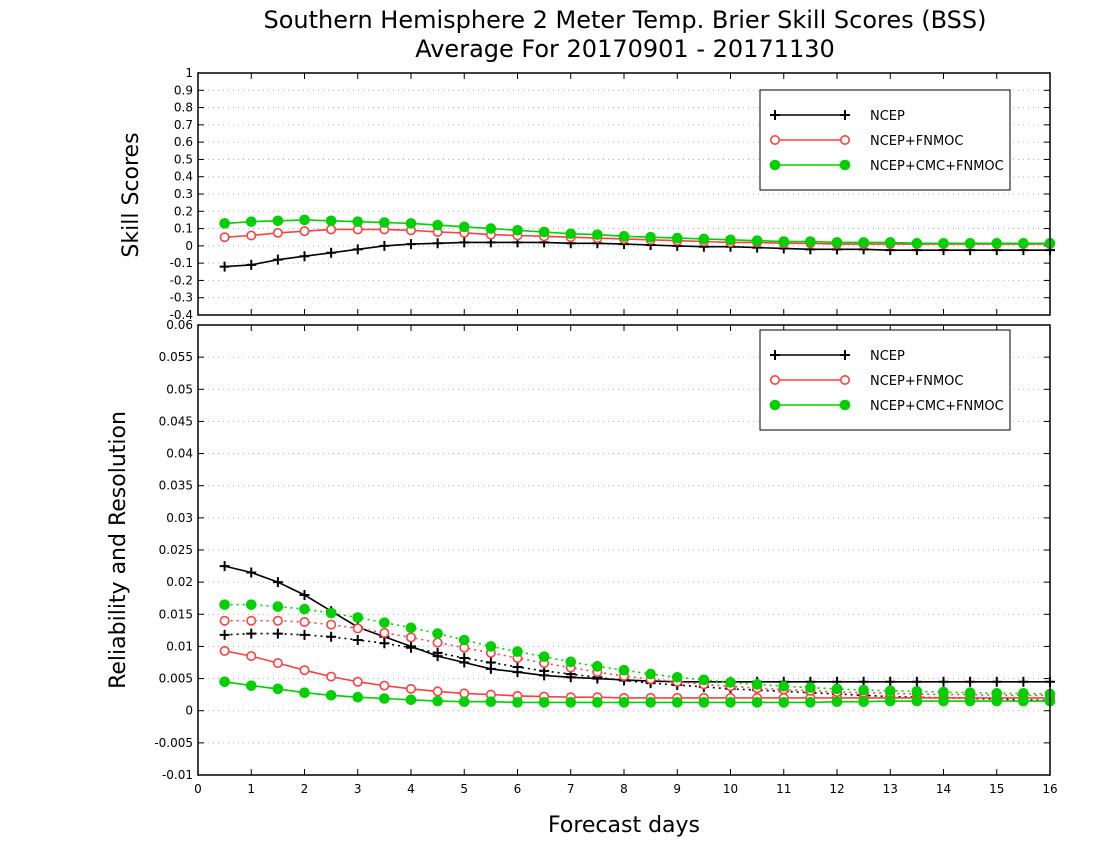  I want to click on x-tick-label: 6, so click(518, 789).